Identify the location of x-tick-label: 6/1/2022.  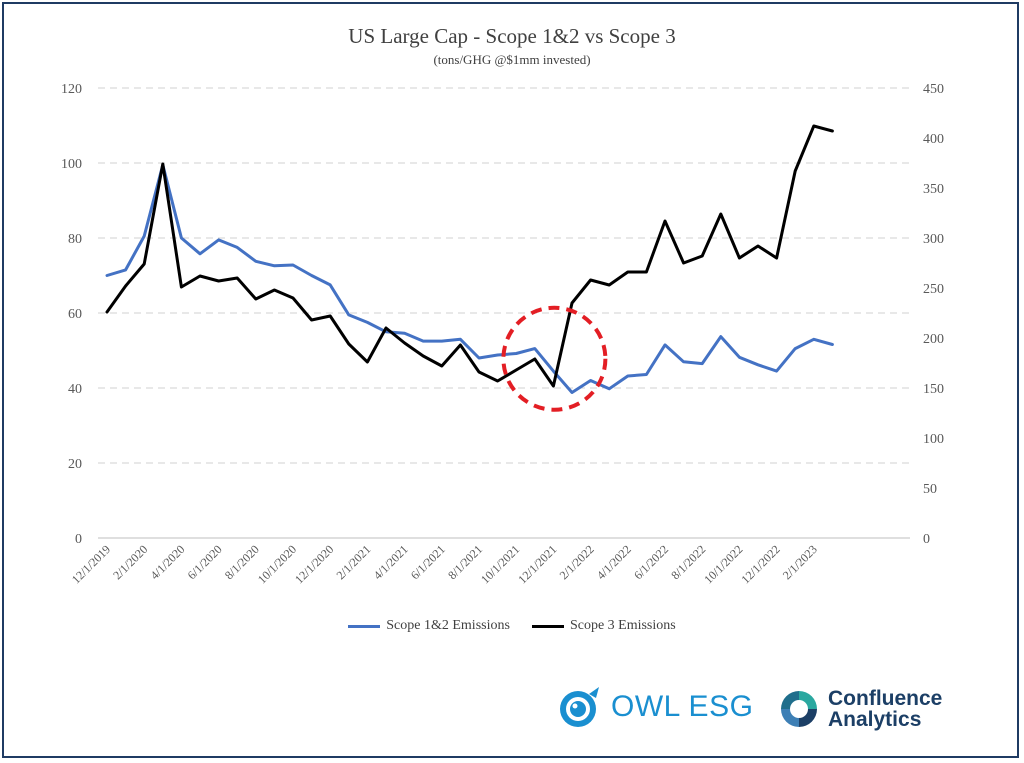
(651, 562).